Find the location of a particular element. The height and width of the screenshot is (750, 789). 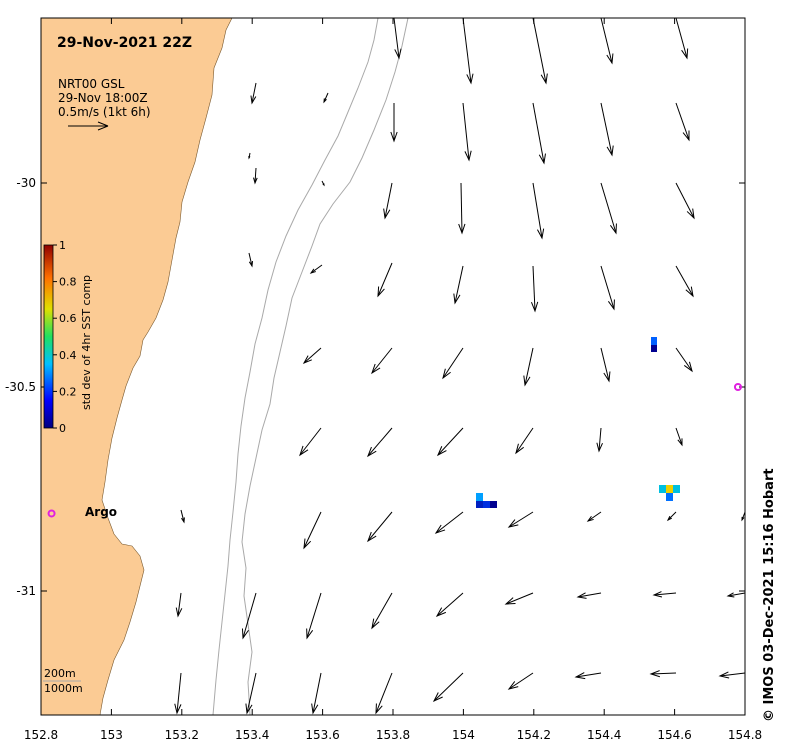

y-tick-label: -30 is located at coordinates (26, 183).